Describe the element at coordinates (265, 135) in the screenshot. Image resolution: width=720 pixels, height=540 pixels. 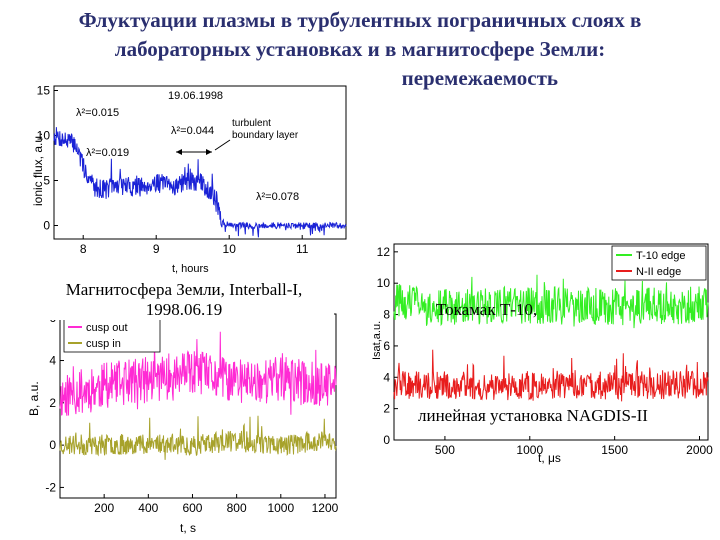
I see `annotation-boundary-layer: boundary layer` at that location.